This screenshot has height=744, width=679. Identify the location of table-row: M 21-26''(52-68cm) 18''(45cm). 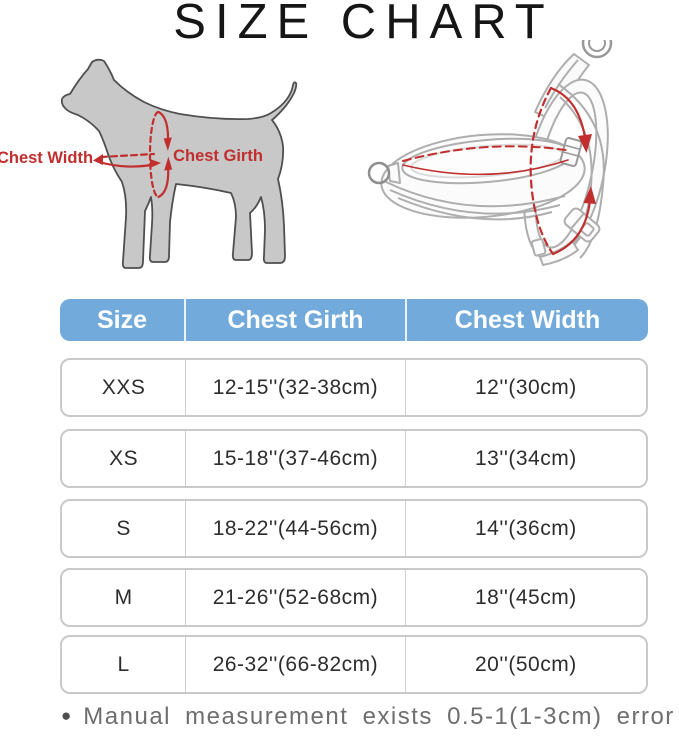
(354, 597).